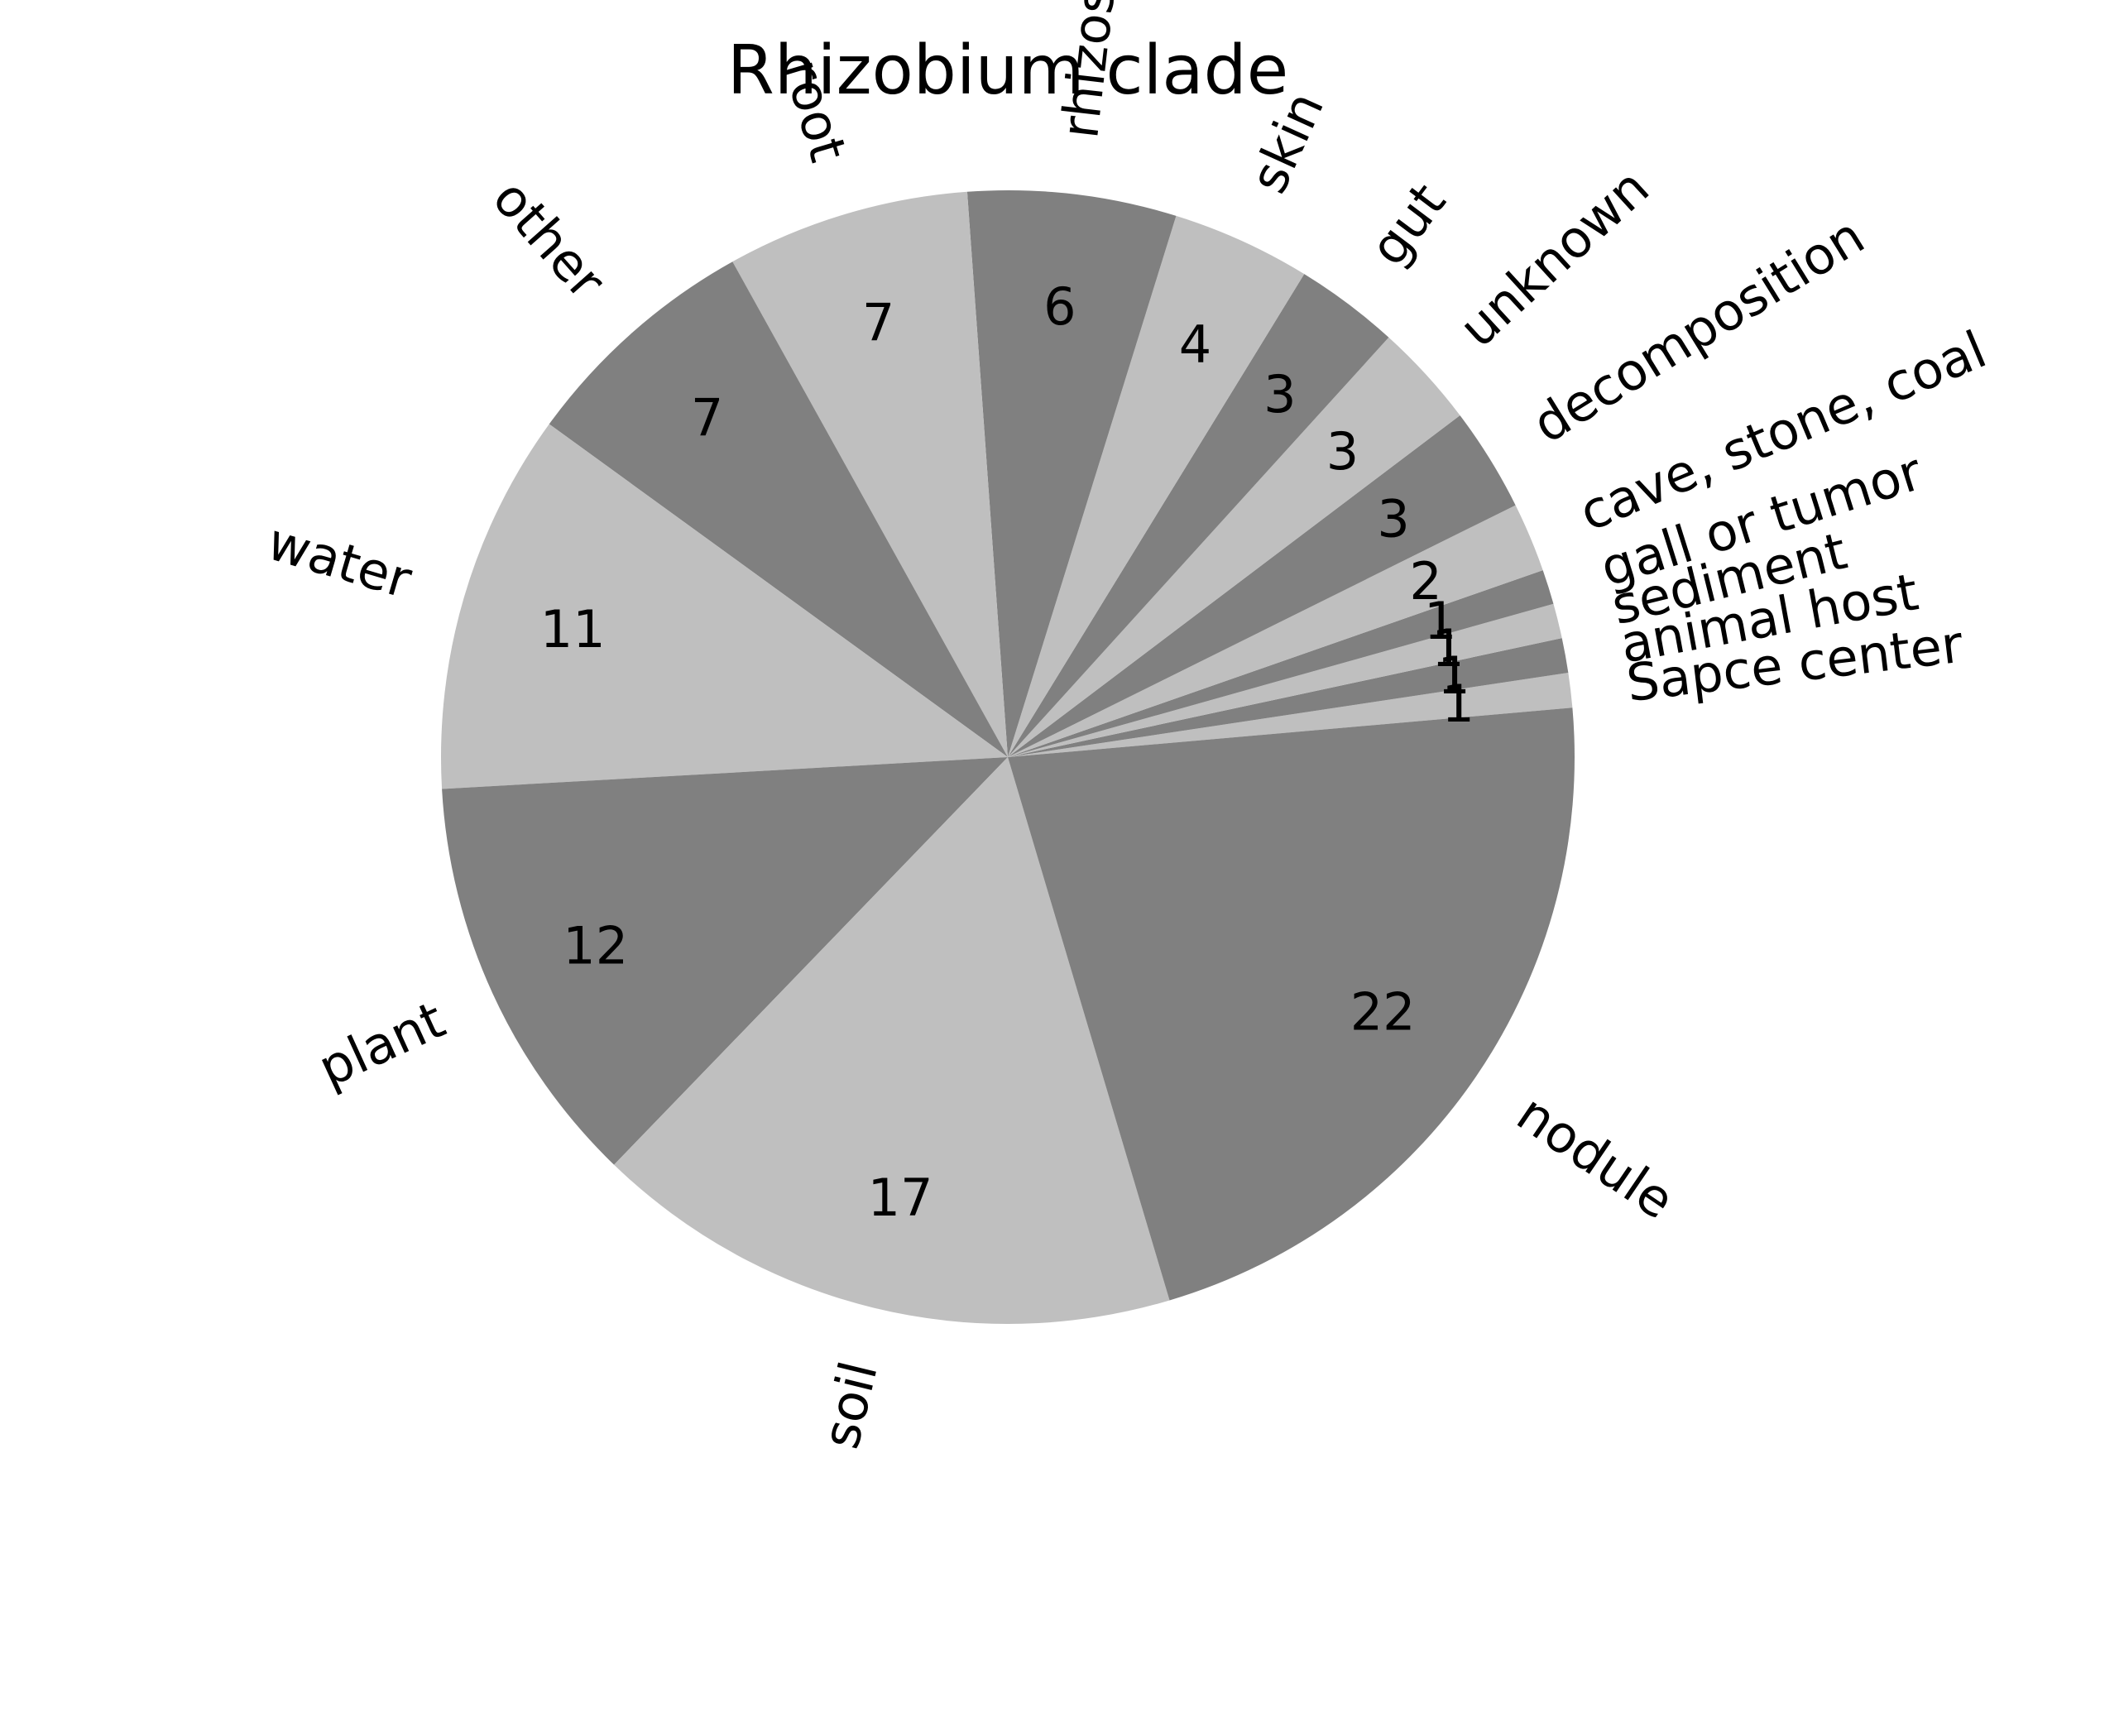  I want to click on value-label-gall-or-tumor: 1, so click(1440, 621).